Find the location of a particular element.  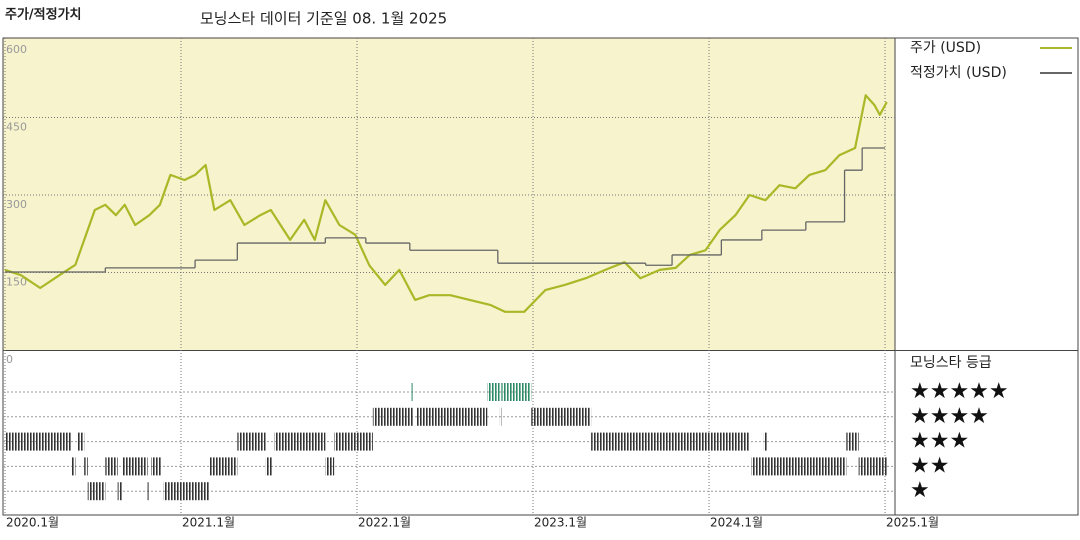

rating-label: ★★ is located at coordinates (929, 465).